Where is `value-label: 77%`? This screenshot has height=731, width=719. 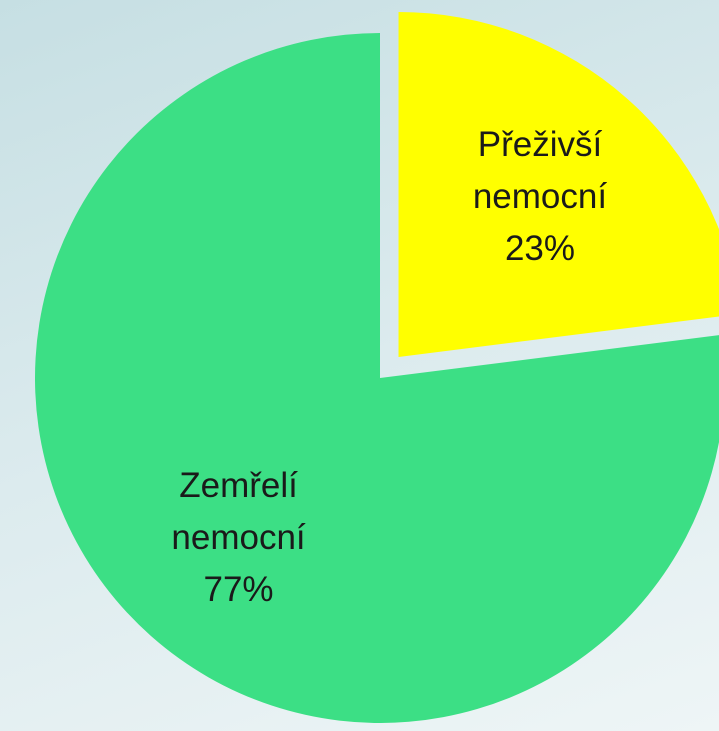
value-label: 77% is located at coordinates (238, 590).